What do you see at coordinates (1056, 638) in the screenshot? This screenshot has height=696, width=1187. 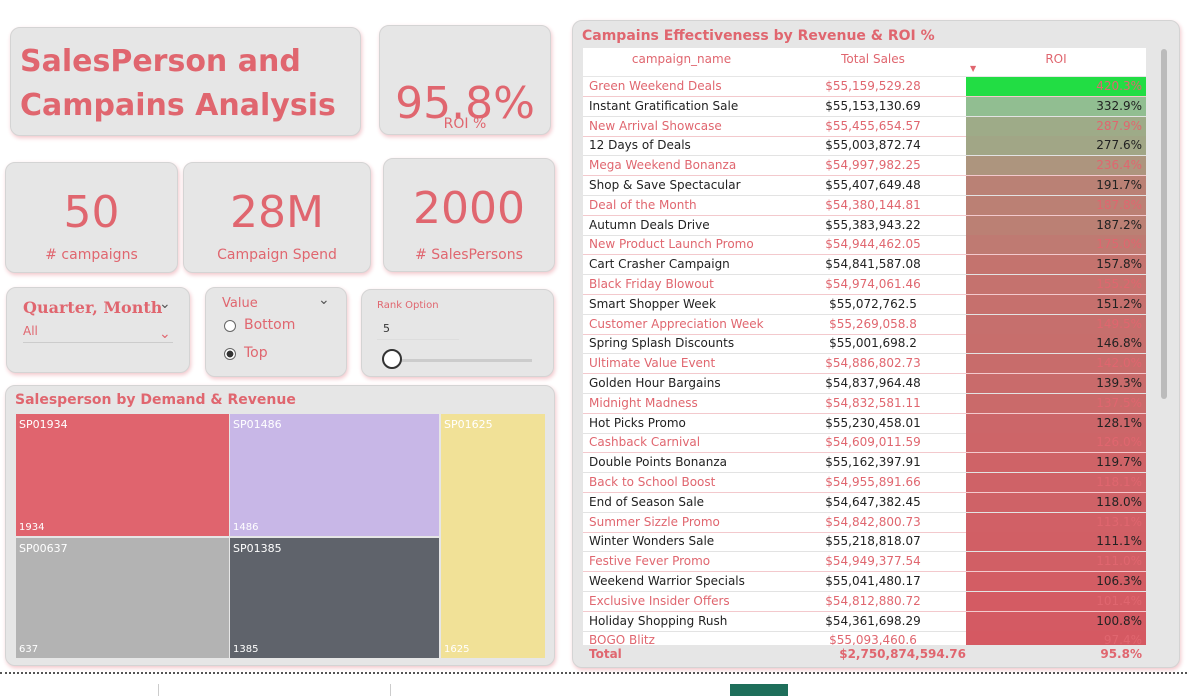 I see `roi-cell: 97.4%` at bounding box center [1056, 638].